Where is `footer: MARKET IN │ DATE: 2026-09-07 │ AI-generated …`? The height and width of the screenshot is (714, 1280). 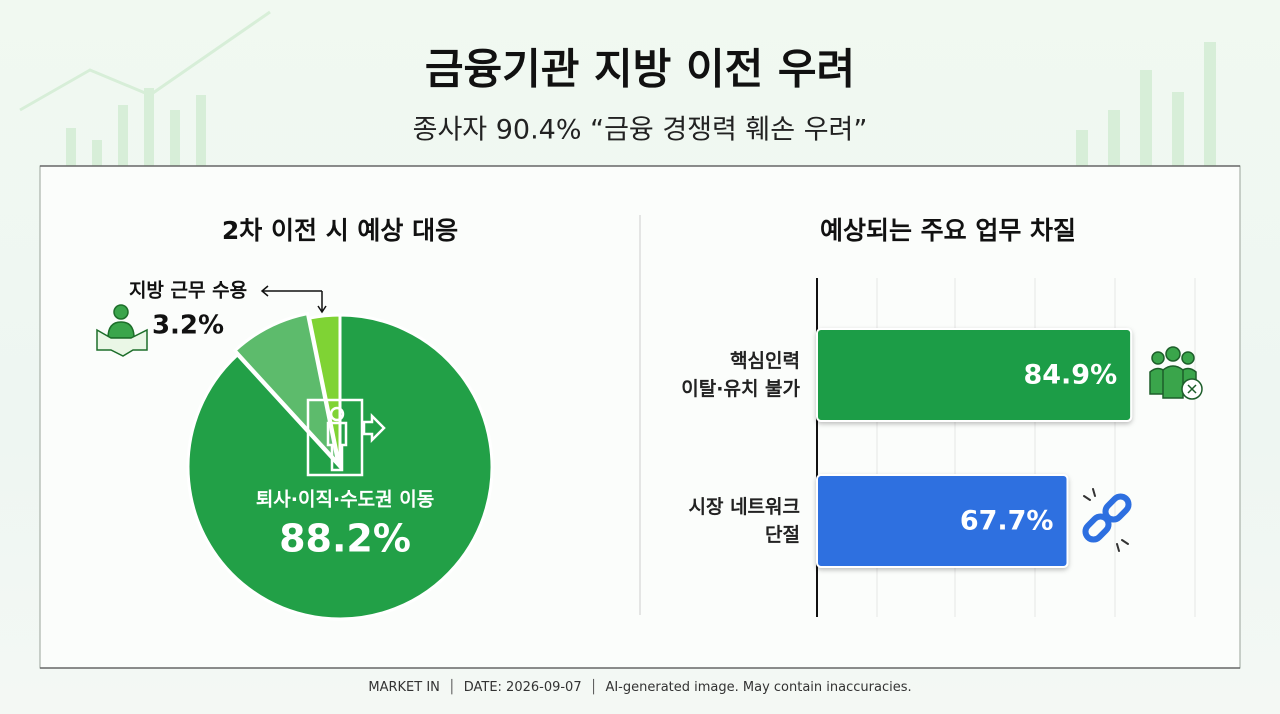 footer: MARKET IN │ DATE: 2026-09-07 │ AI-generated … is located at coordinates (640, 687).